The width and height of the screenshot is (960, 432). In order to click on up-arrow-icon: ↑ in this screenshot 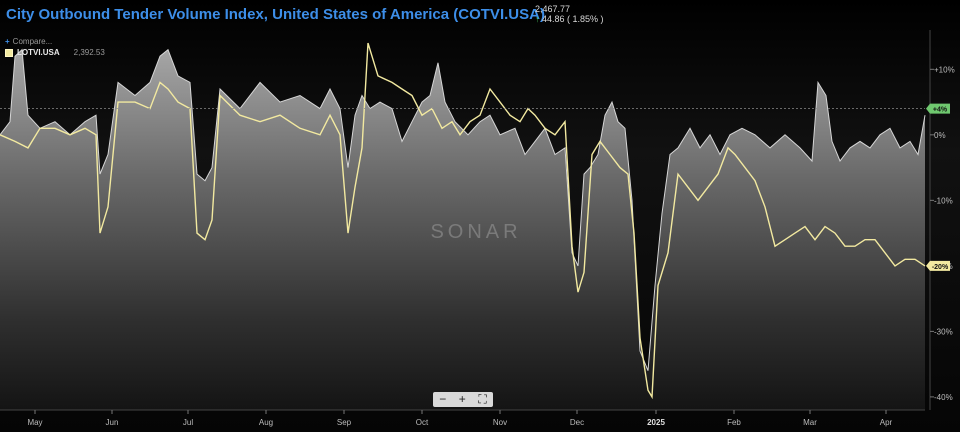, I will do `click(537, 19)`.